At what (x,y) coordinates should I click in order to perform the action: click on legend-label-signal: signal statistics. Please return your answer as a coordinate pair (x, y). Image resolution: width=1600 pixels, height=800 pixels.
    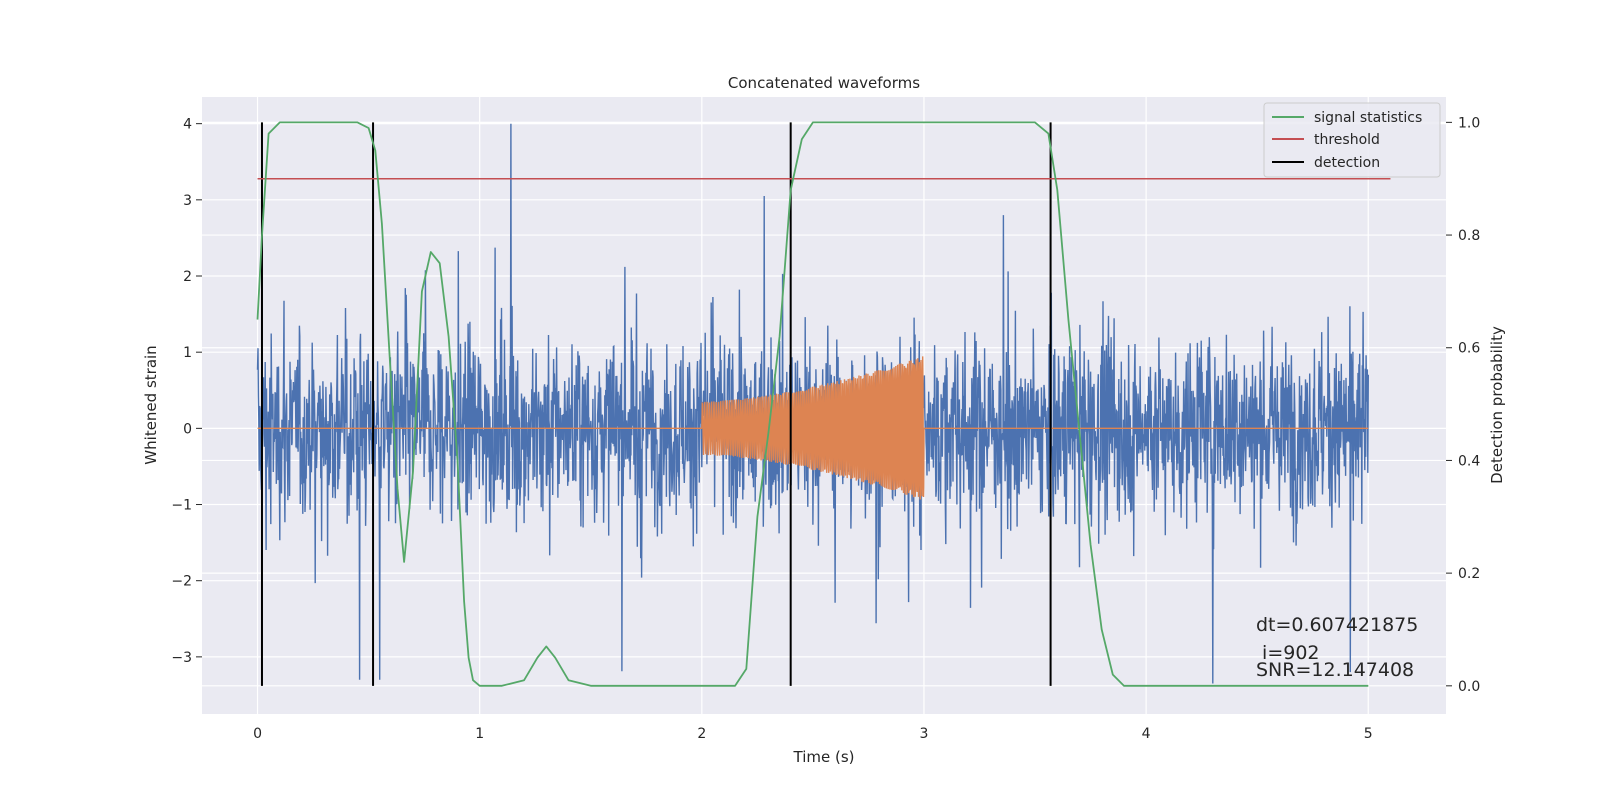
    Looking at the image, I should click on (1368, 118).